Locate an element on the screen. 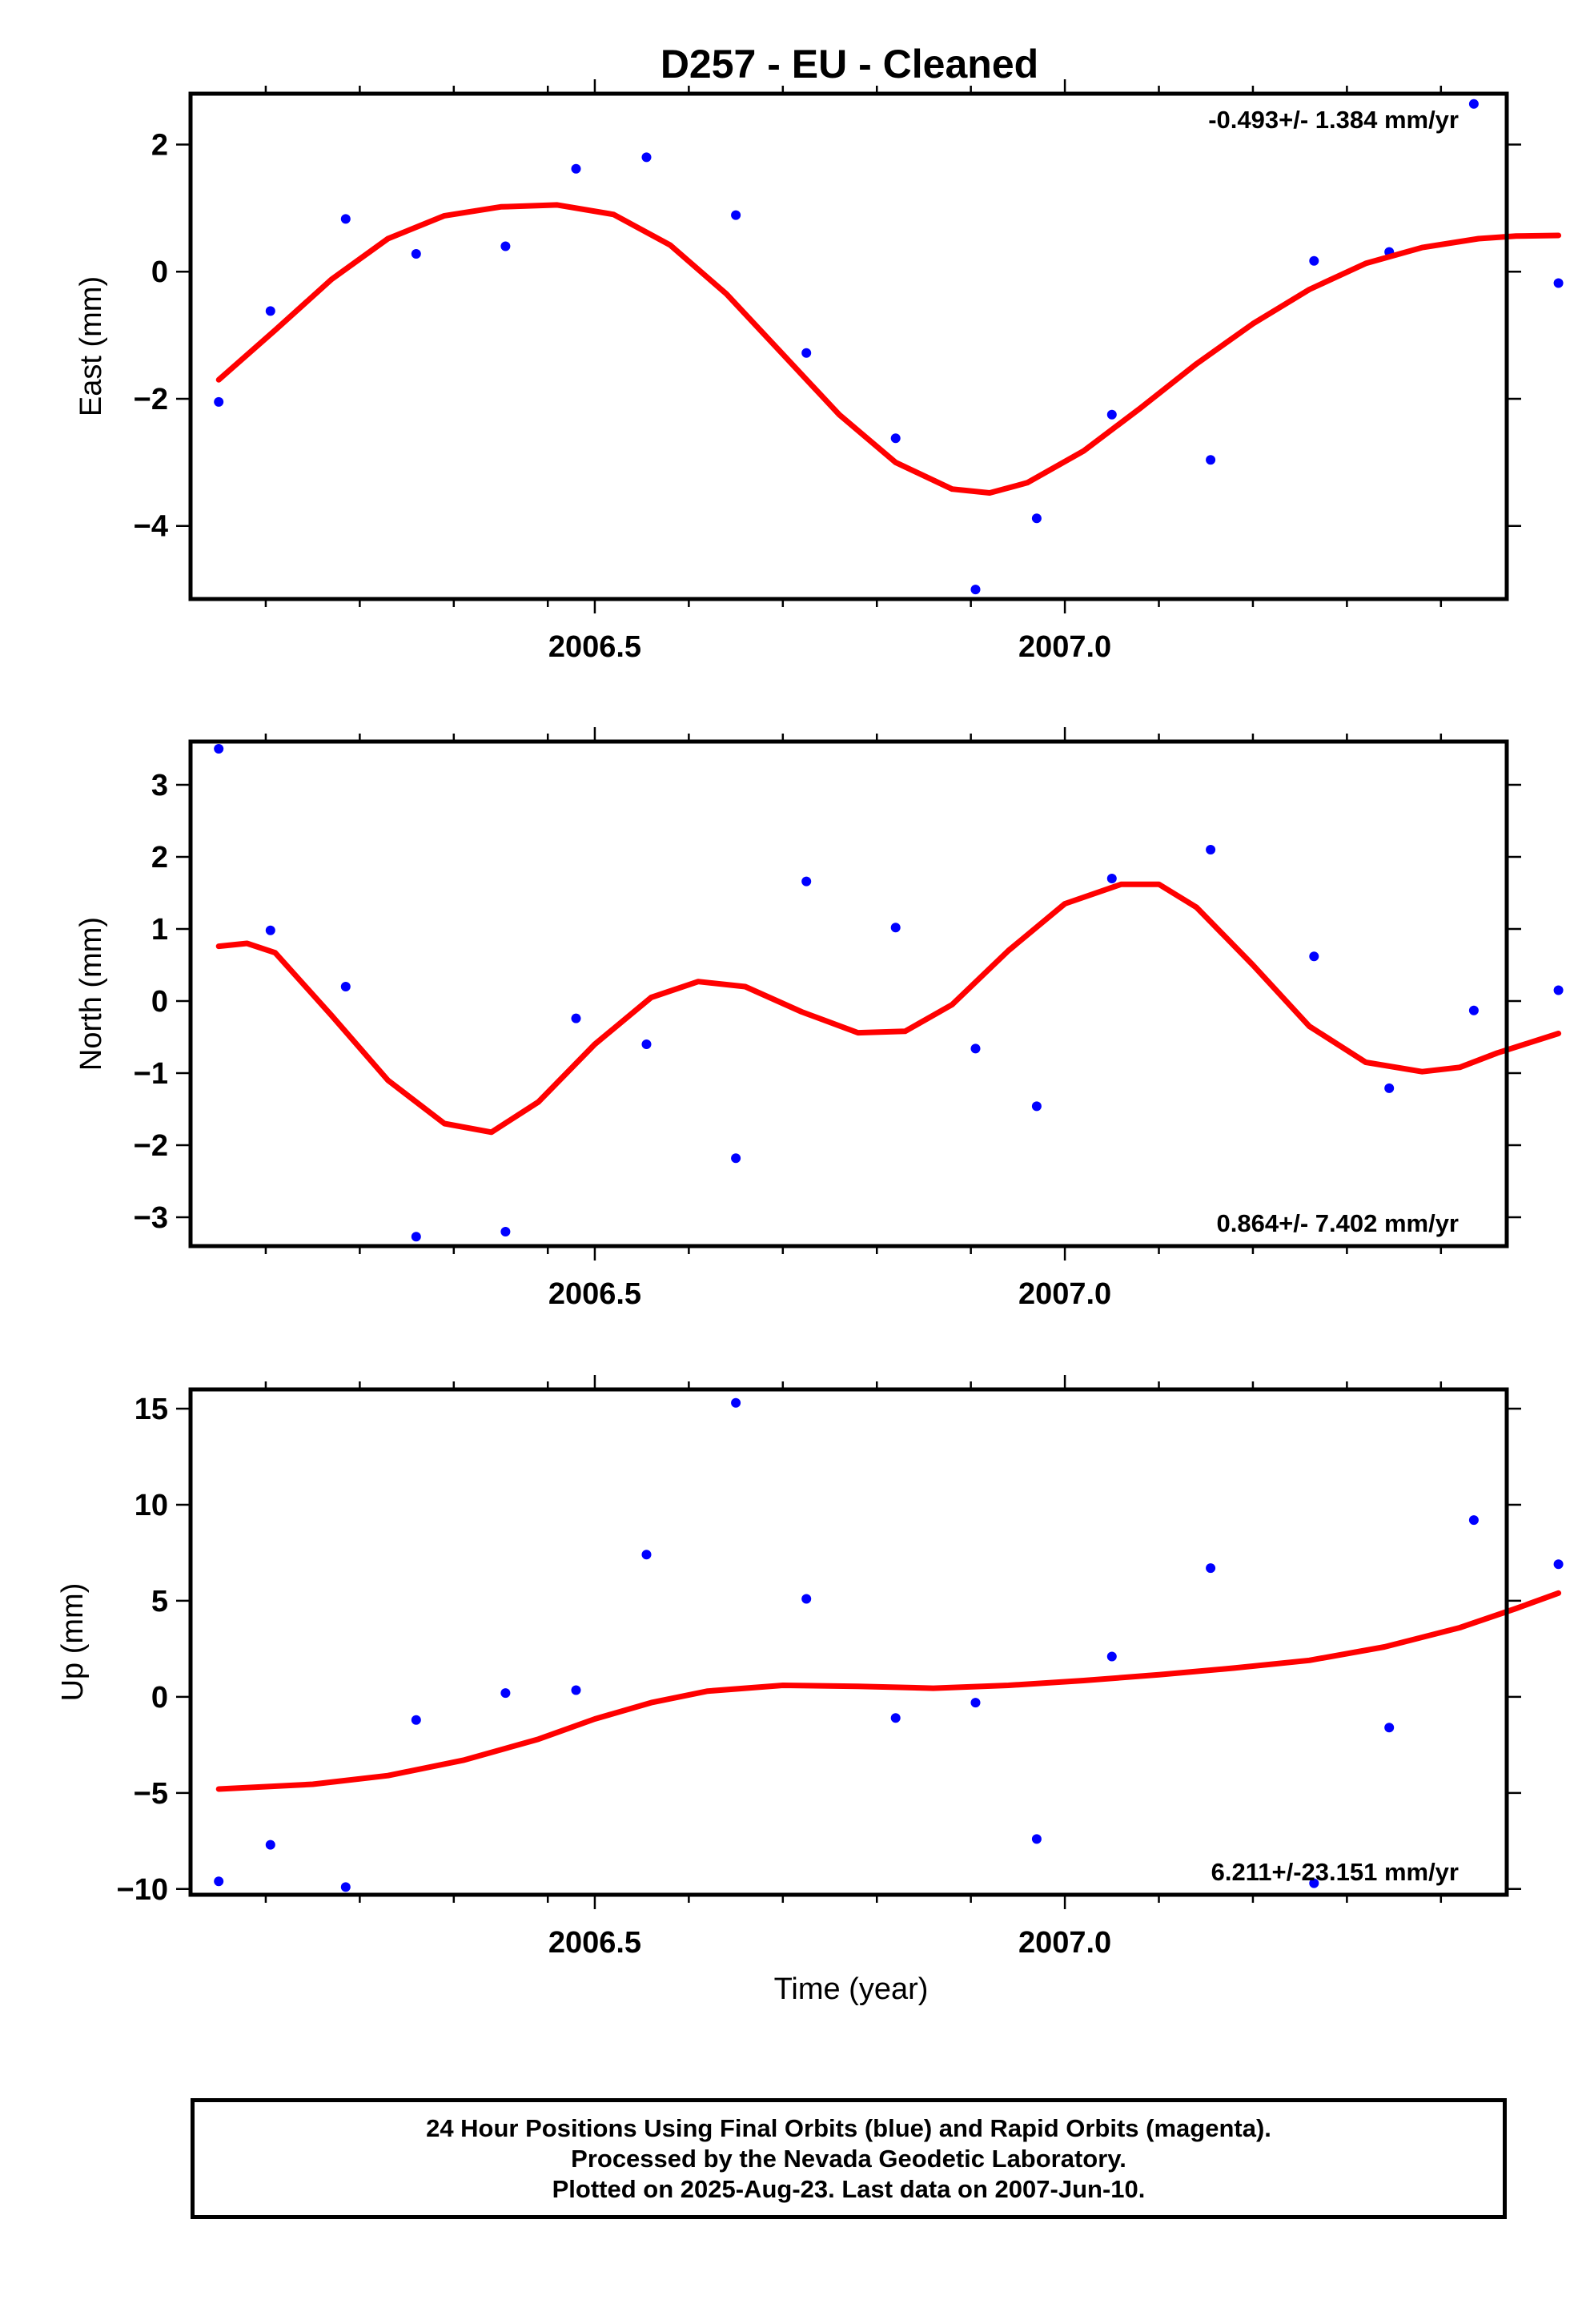  up-x-axis-label: Time (year) is located at coordinates (851, 1989).